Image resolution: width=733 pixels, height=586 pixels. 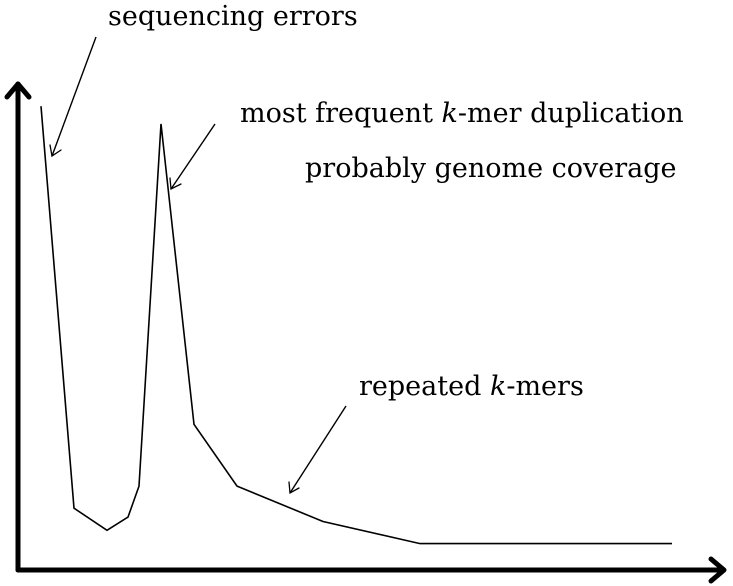 What do you see at coordinates (717, 570) in the screenshot?
I see `x-axis-arrowhead` at bounding box center [717, 570].